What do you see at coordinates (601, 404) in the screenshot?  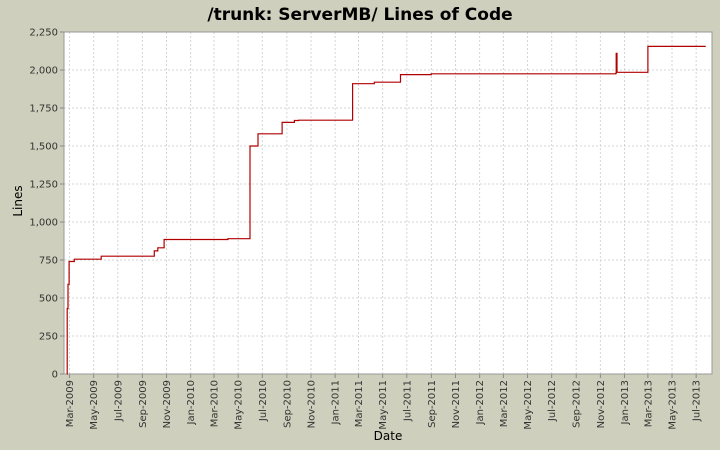 I see `x-tick-label: Nov-2012` at bounding box center [601, 404].